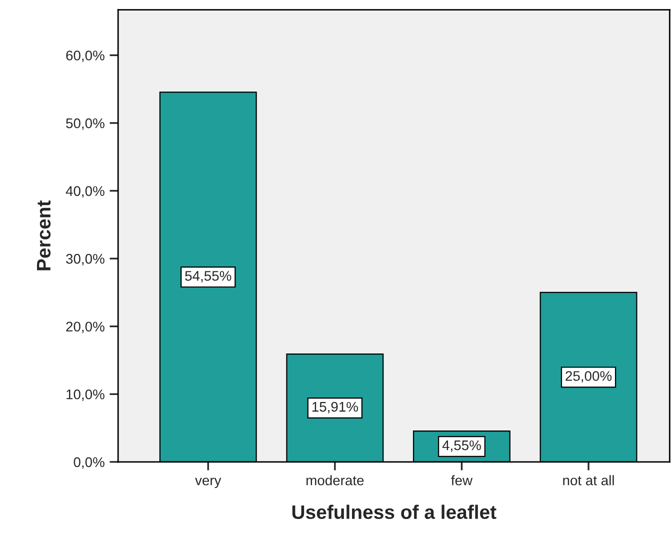  Describe the element at coordinates (588, 480) in the screenshot. I see `x-tick-label: not at all` at that location.